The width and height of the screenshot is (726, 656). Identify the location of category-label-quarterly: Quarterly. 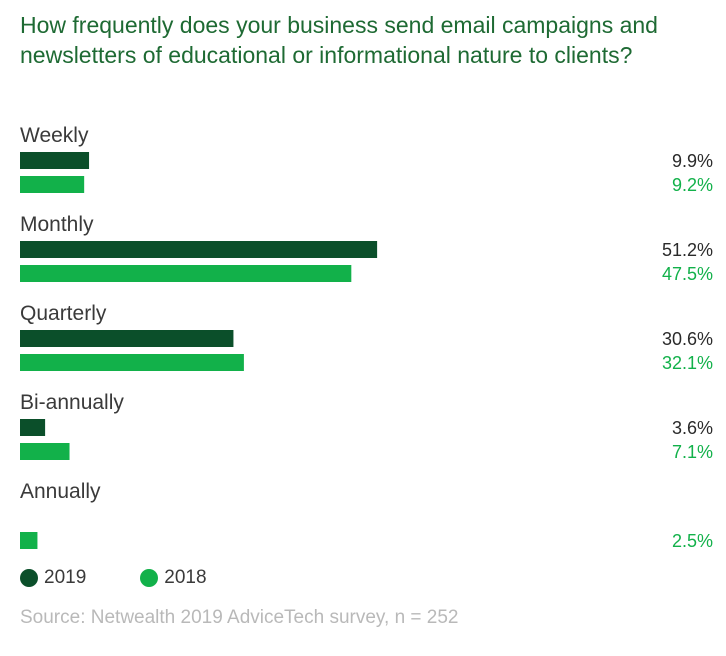
(63, 313).